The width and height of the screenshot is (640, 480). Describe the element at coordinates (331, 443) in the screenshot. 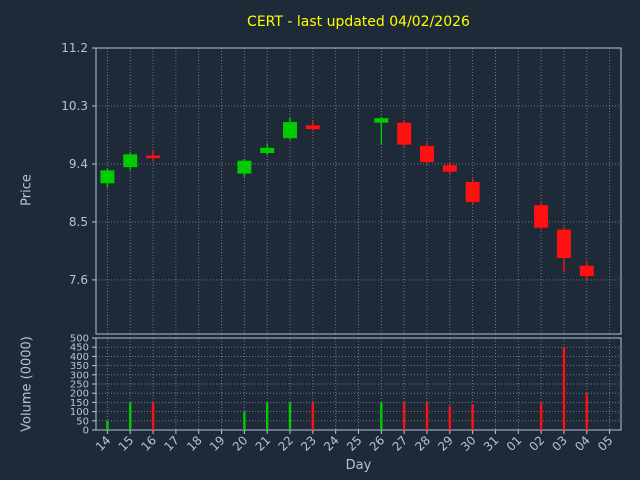

I see `x-tick-label: 24` at that location.